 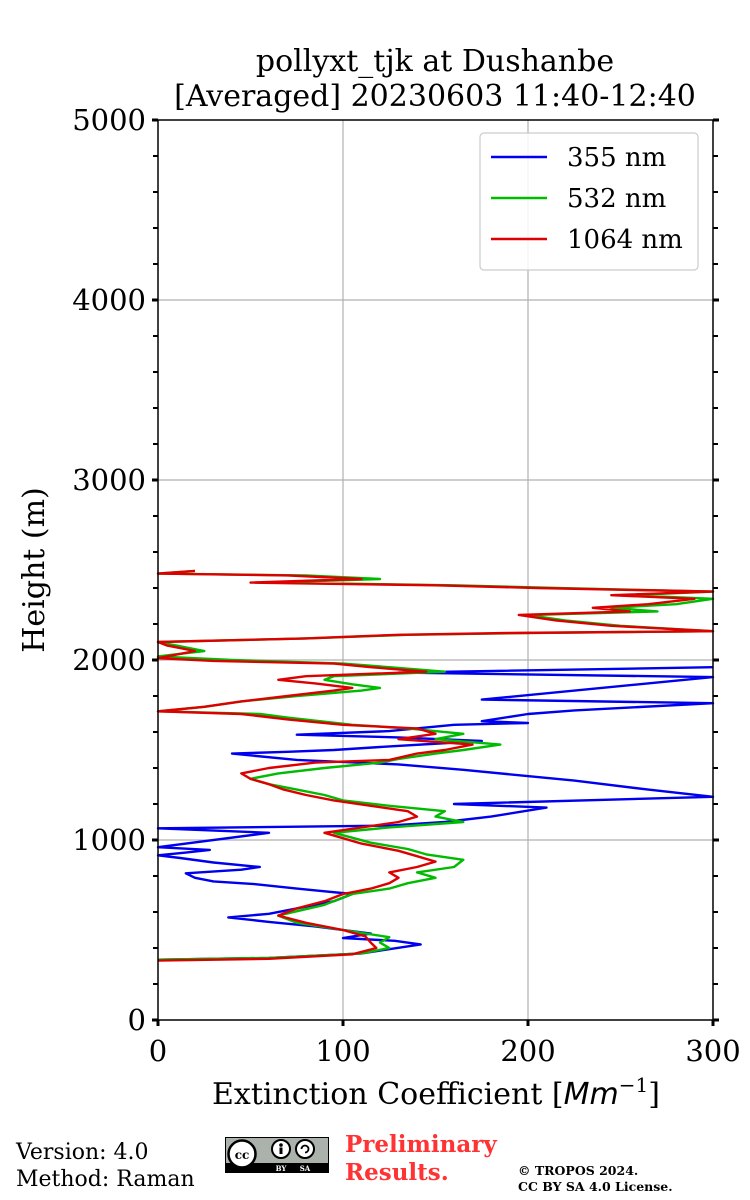 I want to click on preliminary-line-2: Results., so click(x=397, y=1172).